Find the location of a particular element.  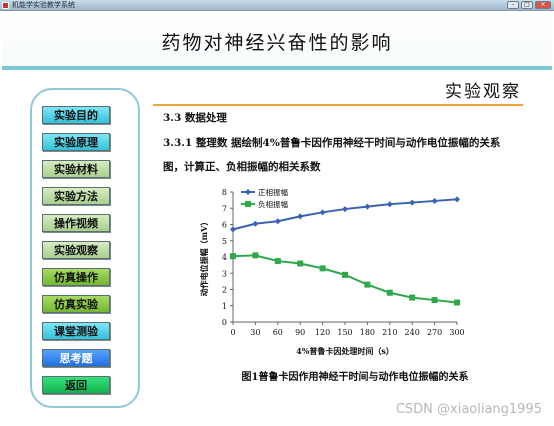

window-title: 机能学实验教学系统 is located at coordinates (43, 5).